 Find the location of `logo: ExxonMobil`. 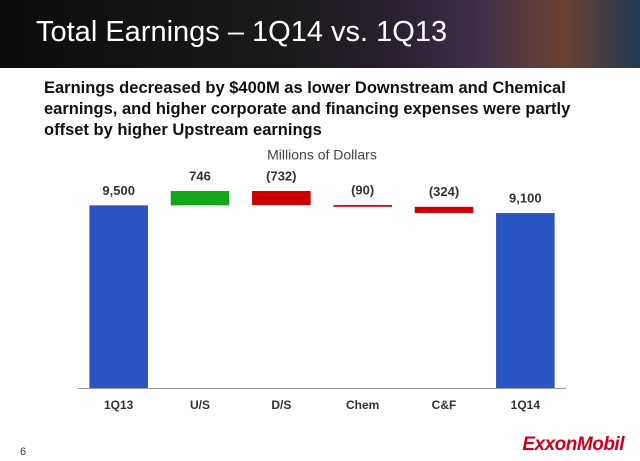

logo: ExxonMobil is located at coordinates (573, 444).